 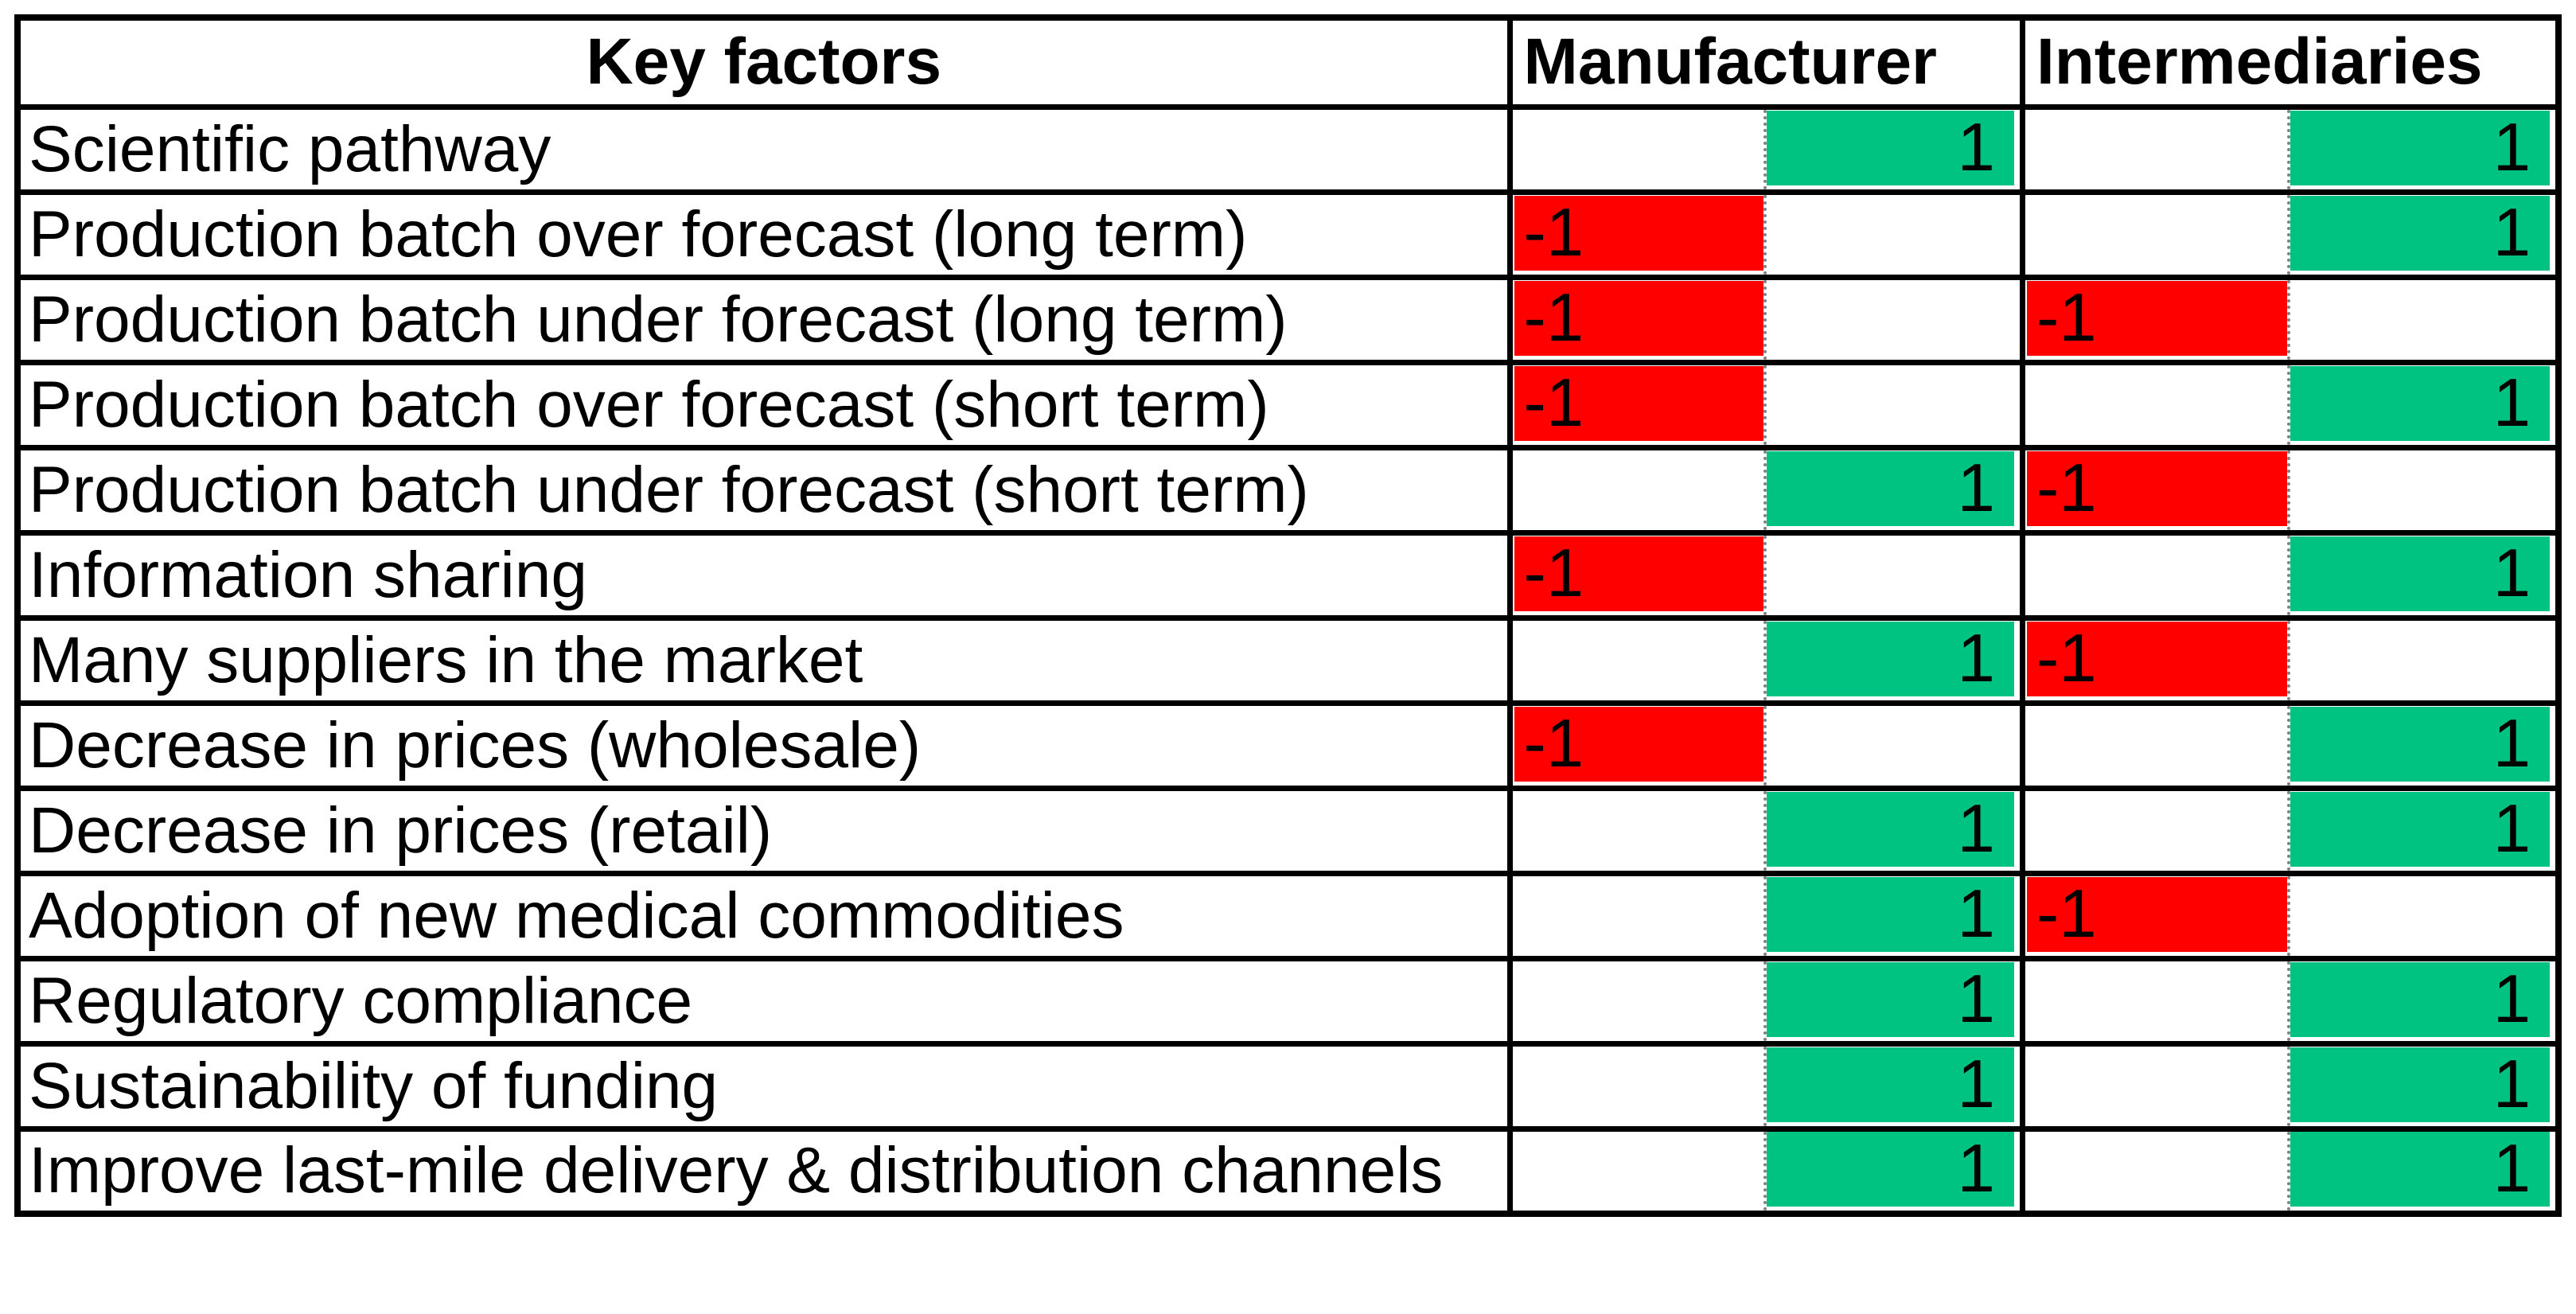 I want to click on table-row: Regulatory compliance 1 1, so click(x=1288, y=1001).